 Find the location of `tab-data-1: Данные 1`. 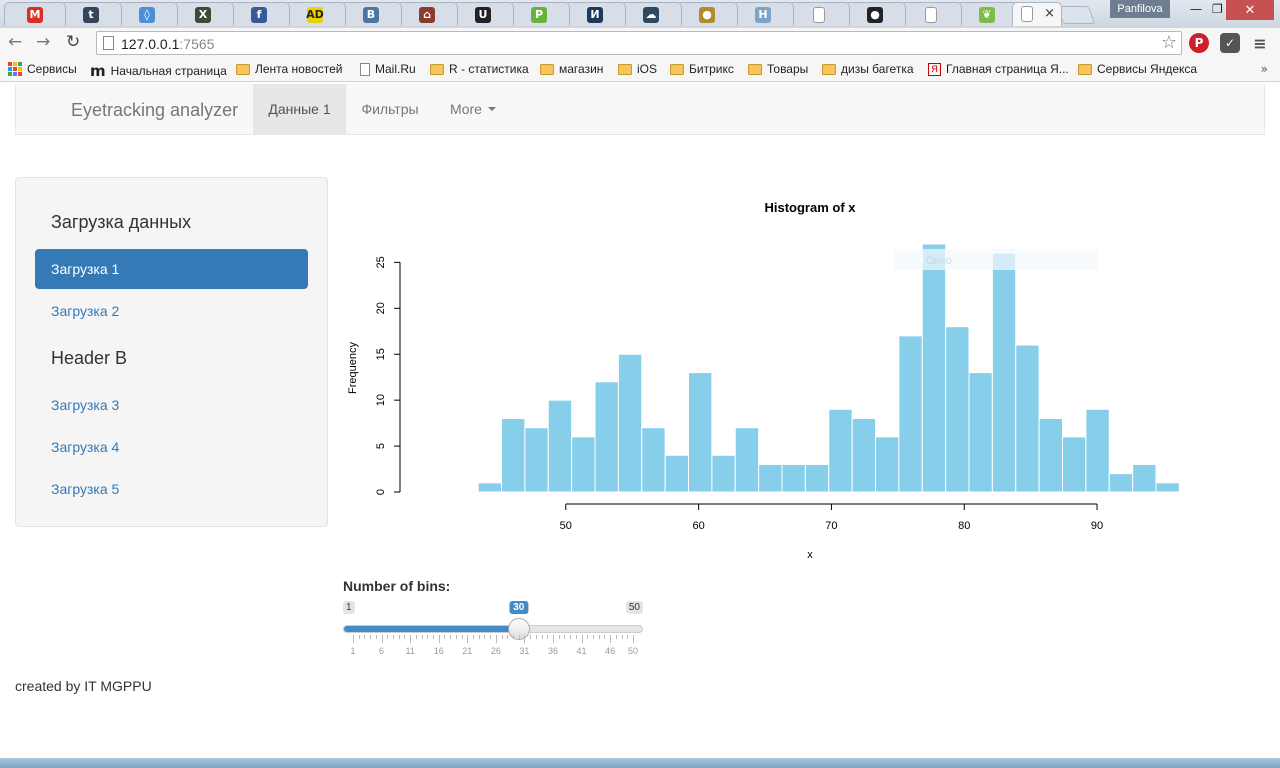

tab-data-1: Данные 1 is located at coordinates (299, 109).